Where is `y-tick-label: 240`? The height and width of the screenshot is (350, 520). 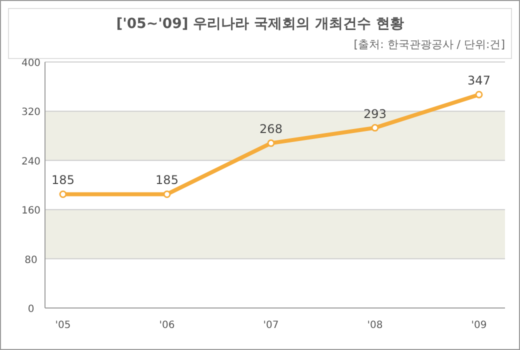
y-tick-label: 240 is located at coordinates (31, 162).